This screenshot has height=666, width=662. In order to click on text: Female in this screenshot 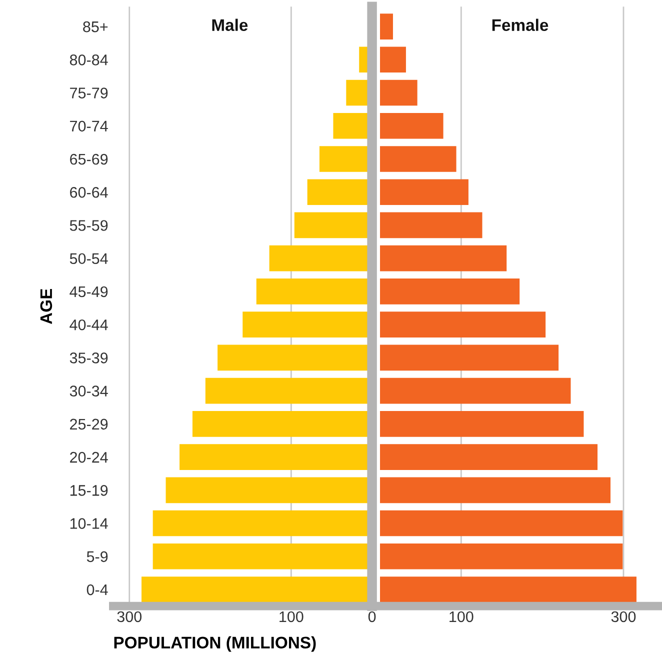, I will do `click(520, 25)`.